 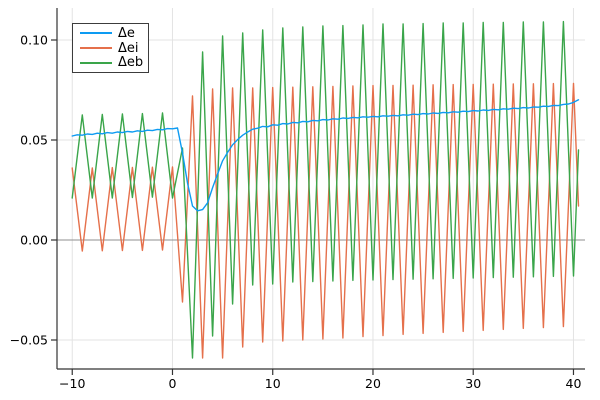 What do you see at coordinates (29, 340) in the screenshot?
I see `y-tick-label: −0.05` at bounding box center [29, 340].